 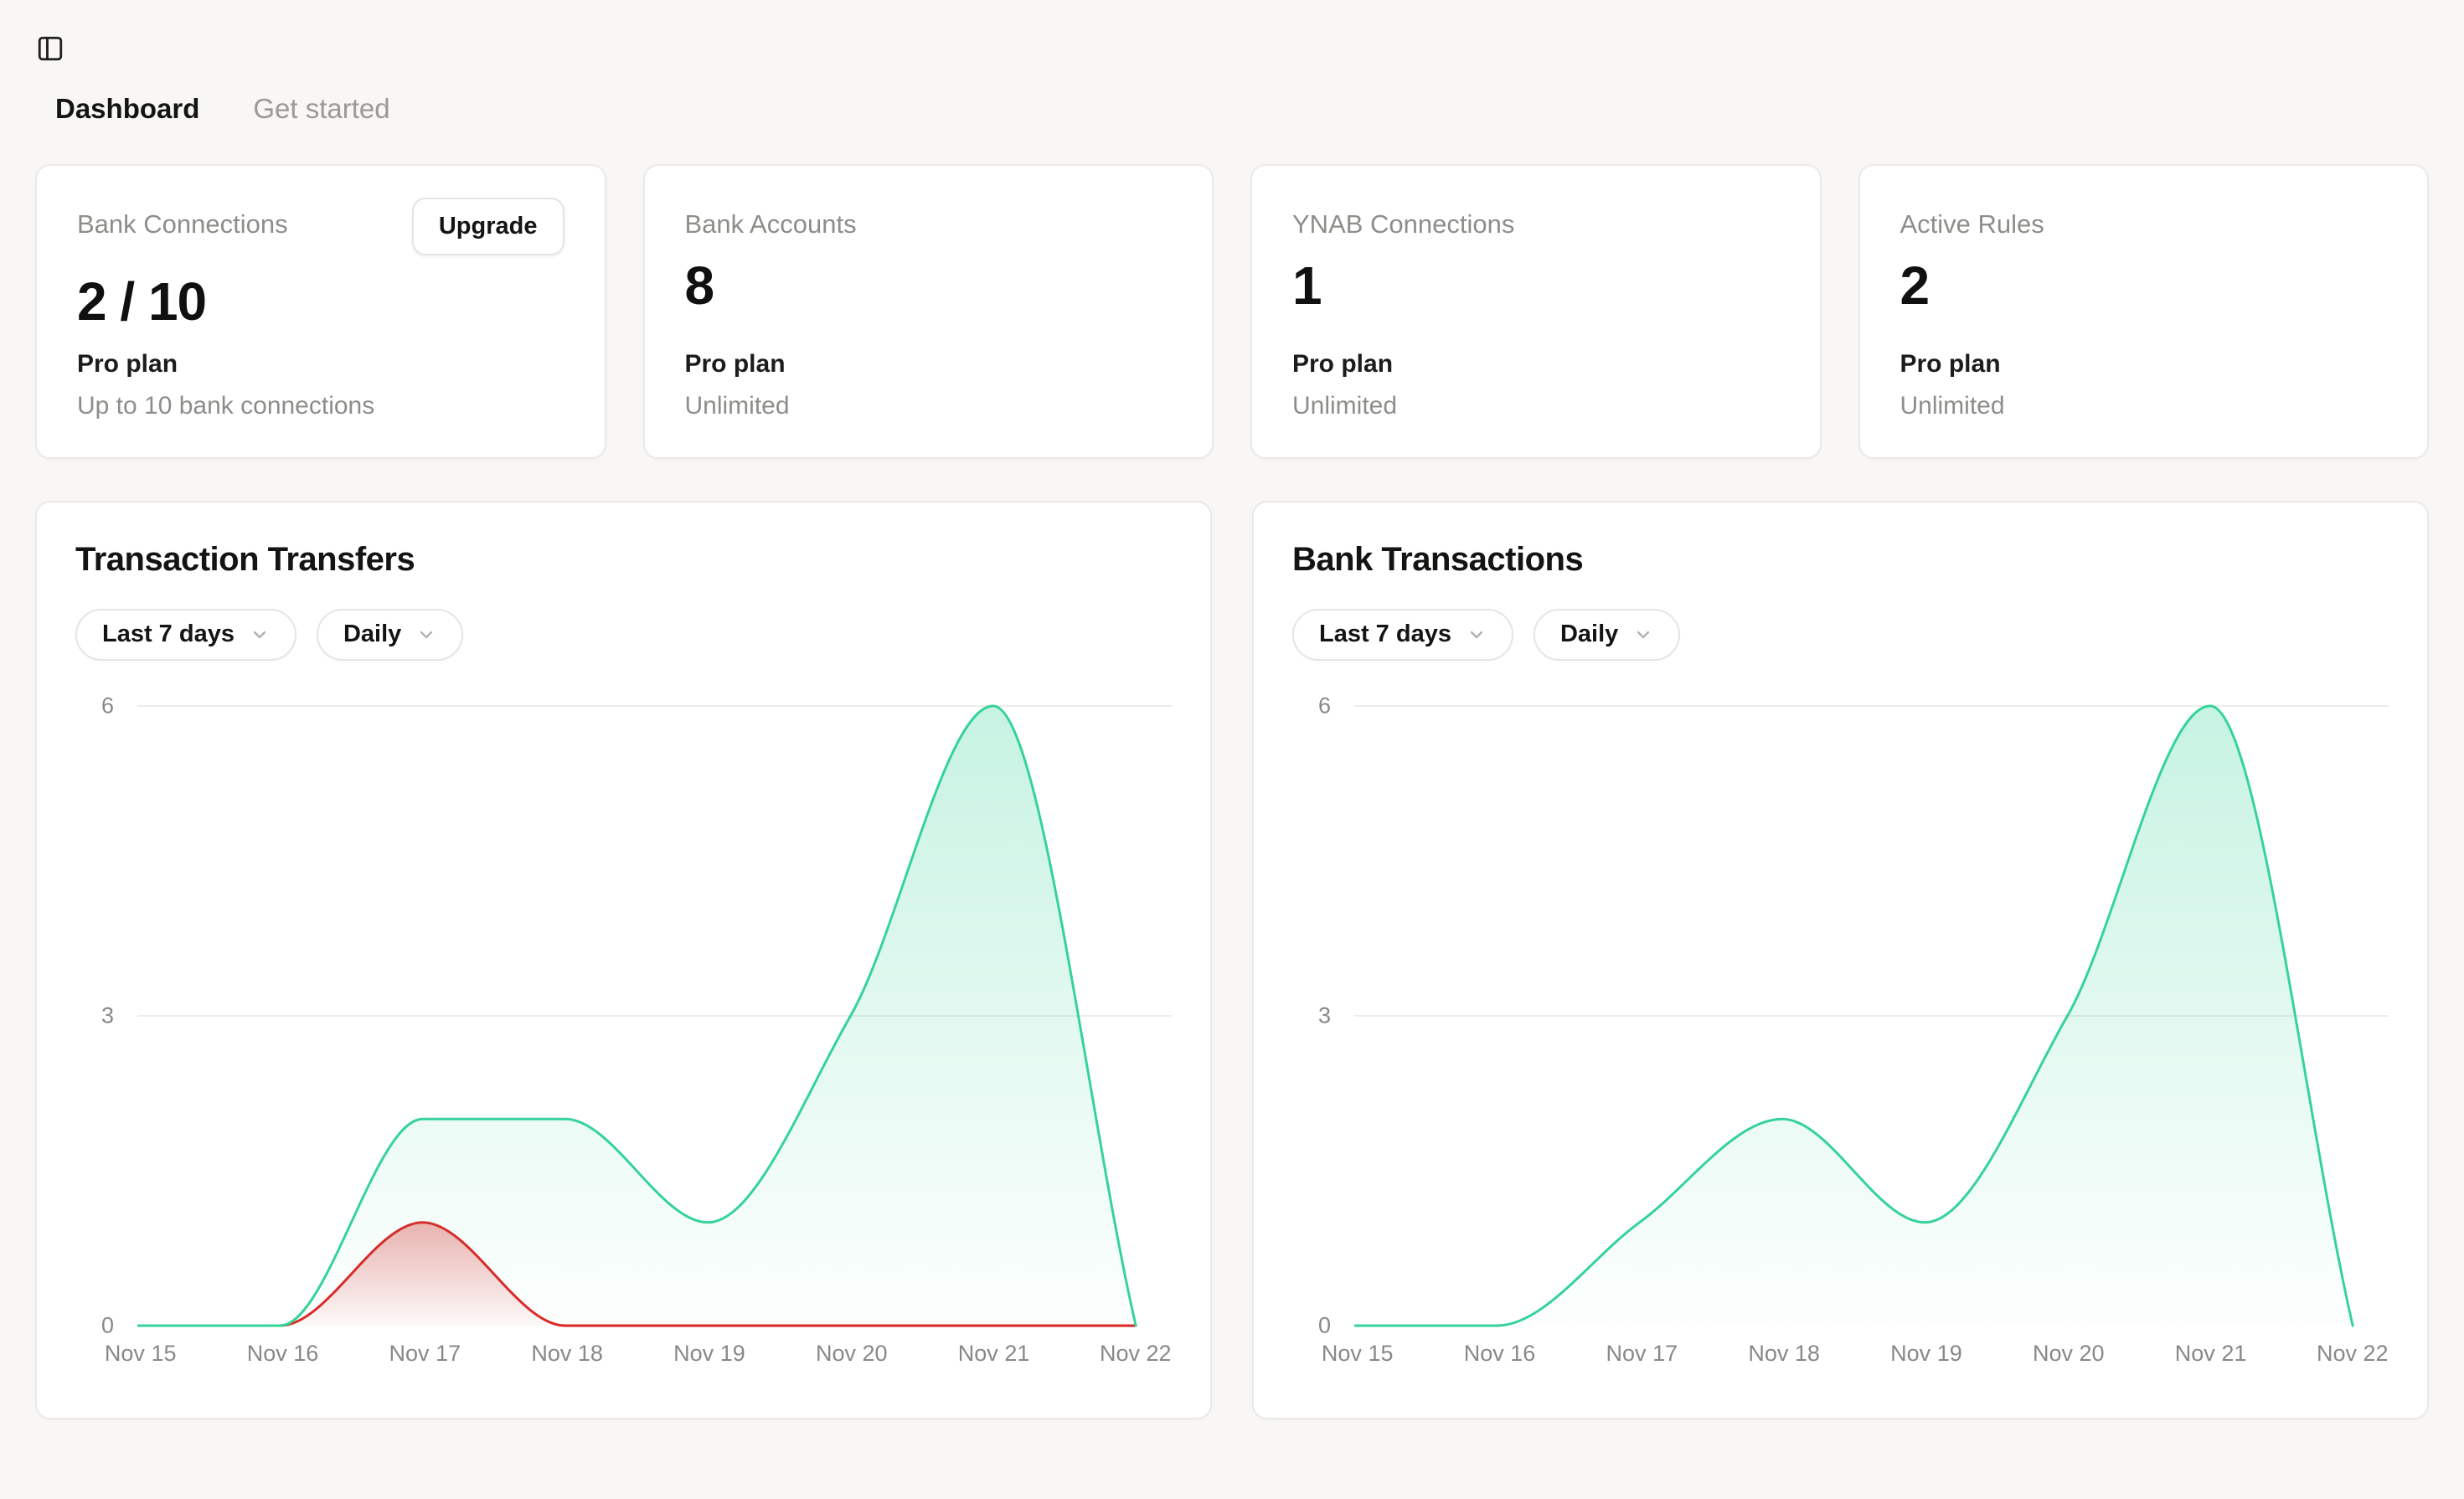 What do you see at coordinates (488, 226) in the screenshot?
I see `upgrade-button: Upgrade` at bounding box center [488, 226].